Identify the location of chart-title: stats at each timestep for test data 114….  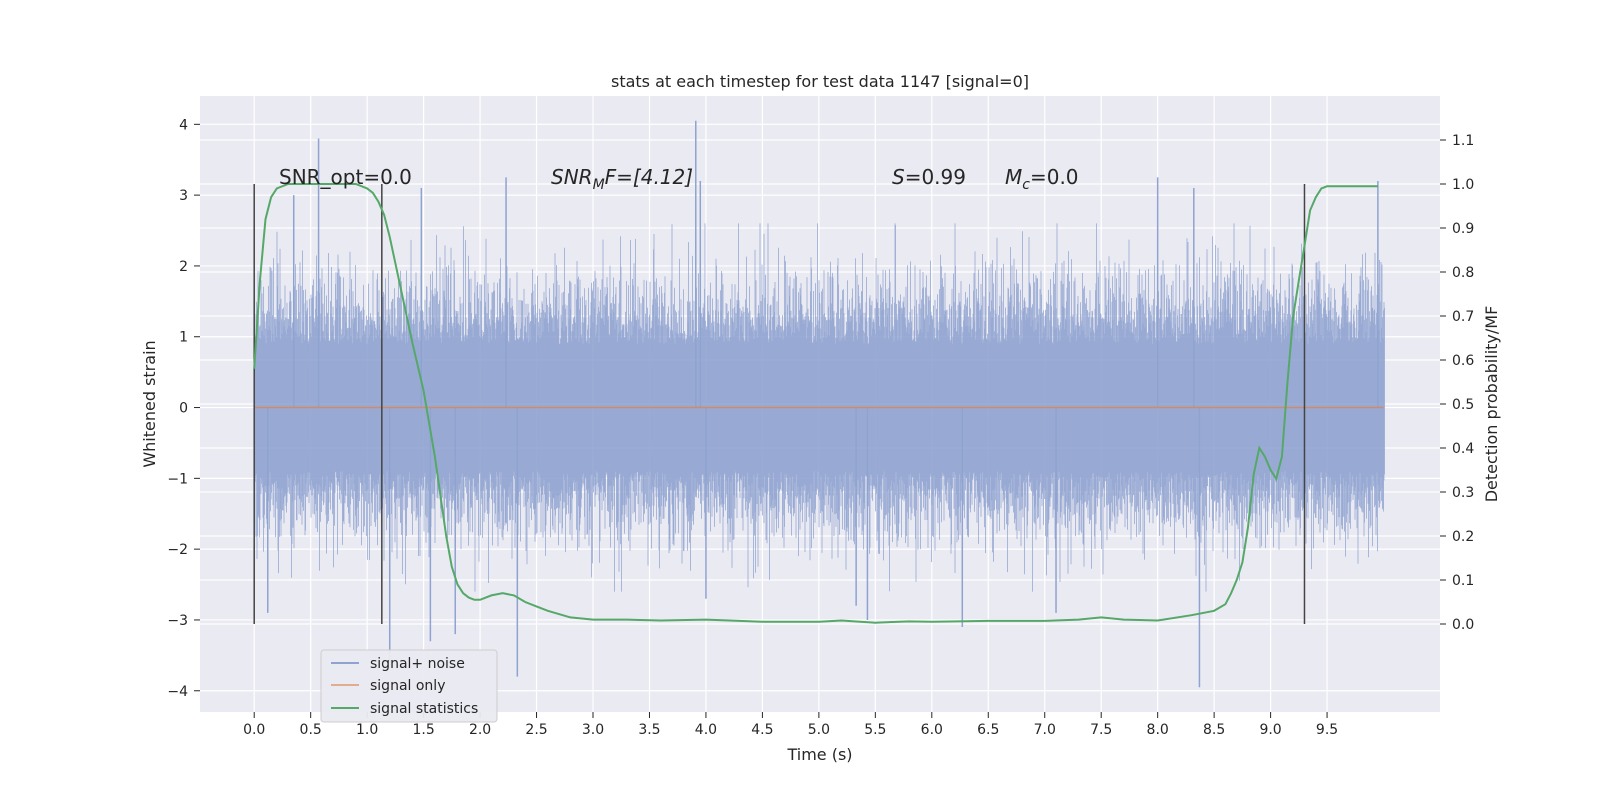
(820, 81).